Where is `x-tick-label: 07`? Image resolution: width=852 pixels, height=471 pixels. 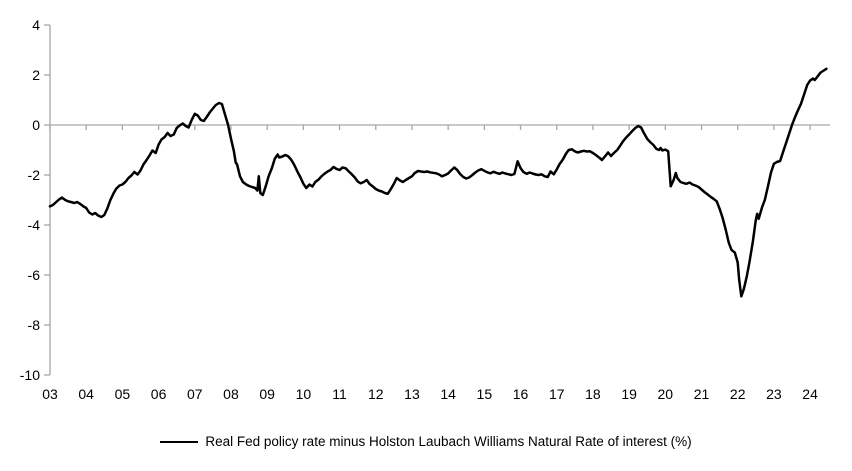 x-tick-label: 07 is located at coordinates (195, 394).